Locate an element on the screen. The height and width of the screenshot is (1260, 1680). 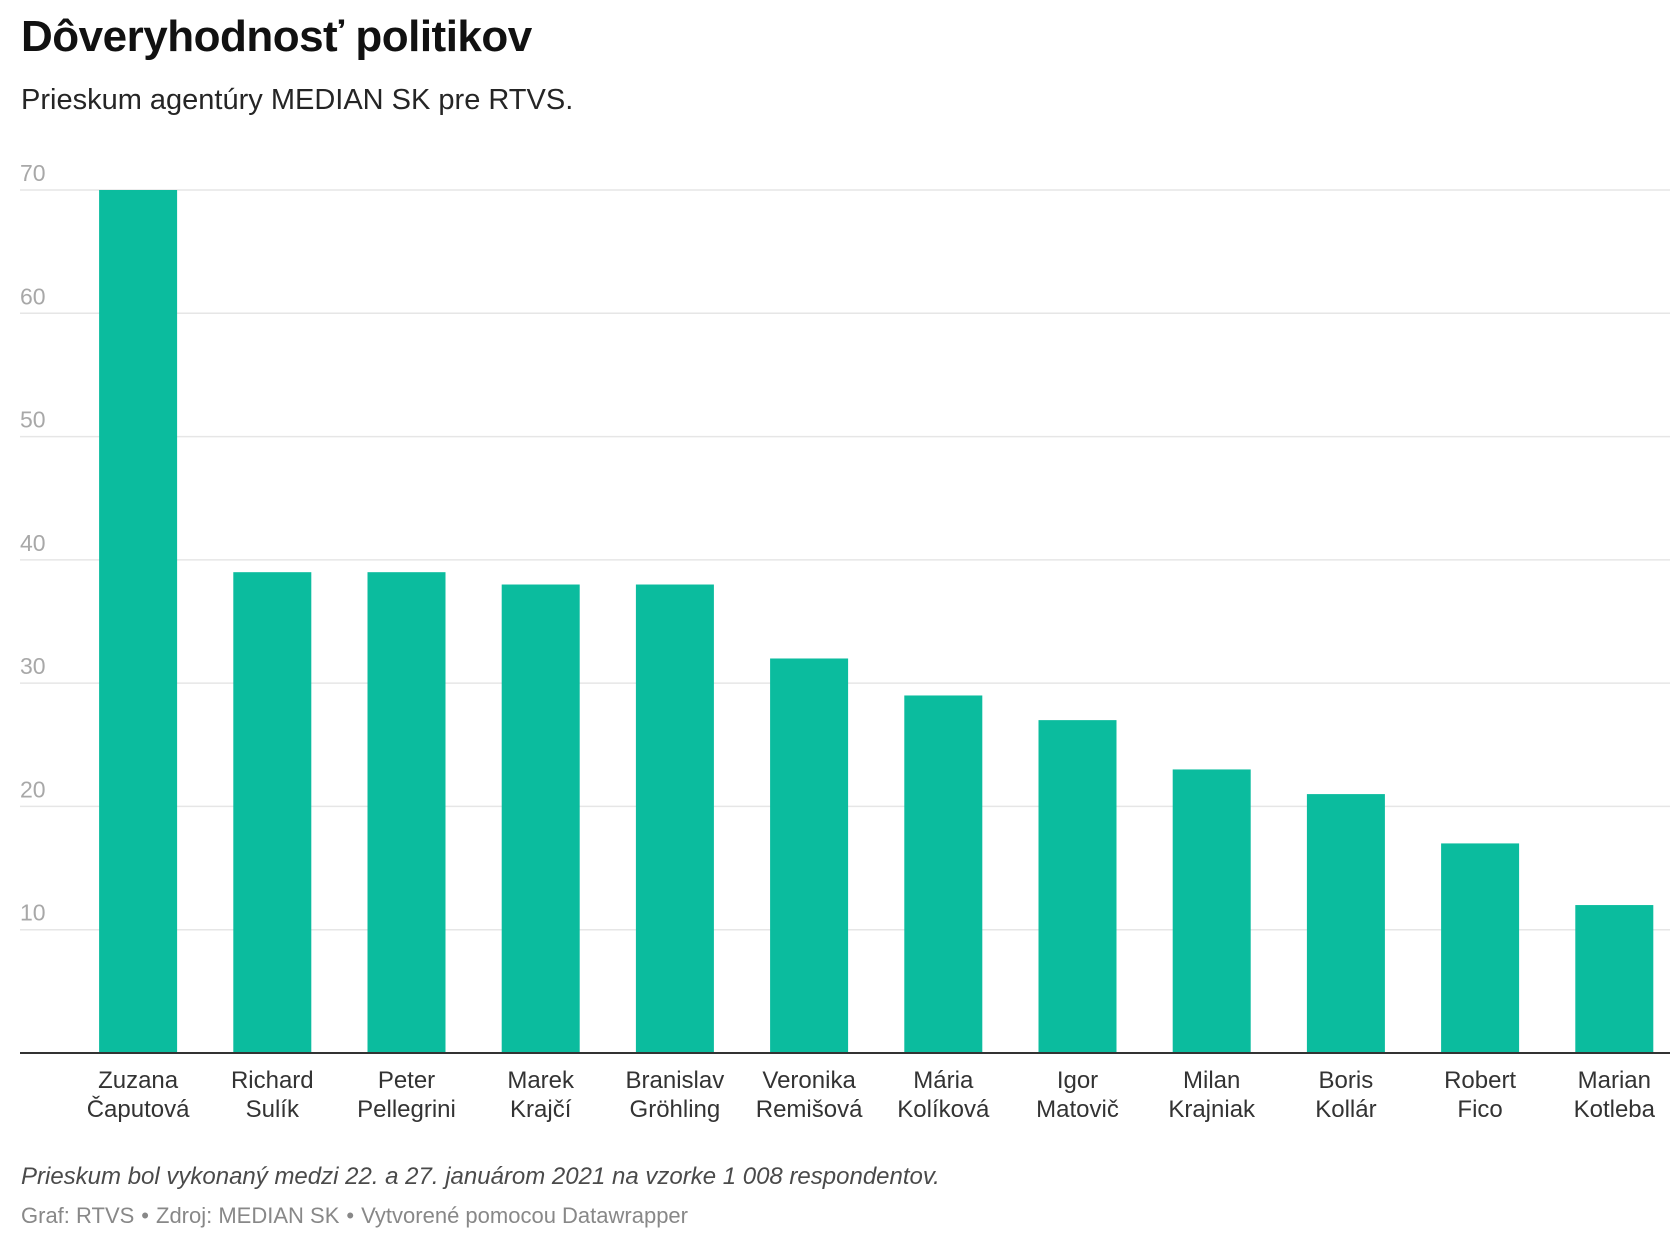
x-tick-label: Čaputová is located at coordinates (138, 1109).